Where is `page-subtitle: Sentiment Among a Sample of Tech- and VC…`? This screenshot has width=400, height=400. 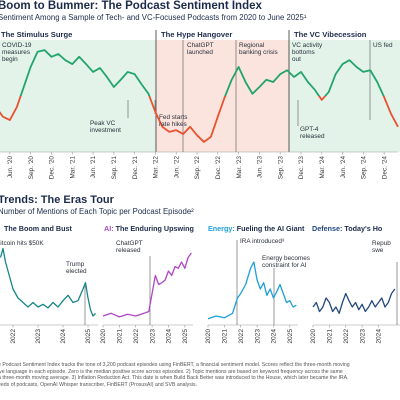
page-subtitle: Sentiment Among a Sample of Tech- and VC… is located at coordinates (153, 17).